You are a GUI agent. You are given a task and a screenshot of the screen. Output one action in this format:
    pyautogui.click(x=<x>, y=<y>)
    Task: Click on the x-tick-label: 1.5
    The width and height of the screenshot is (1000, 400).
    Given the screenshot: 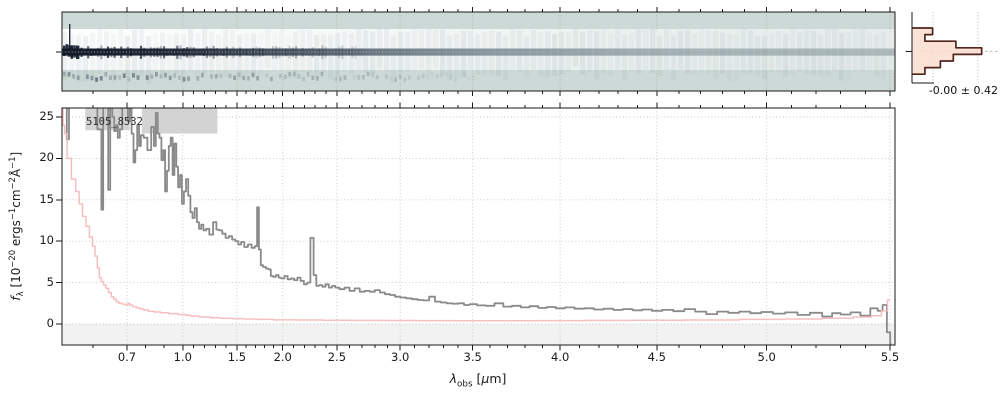 What is the action you would take?
    pyautogui.click(x=237, y=357)
    